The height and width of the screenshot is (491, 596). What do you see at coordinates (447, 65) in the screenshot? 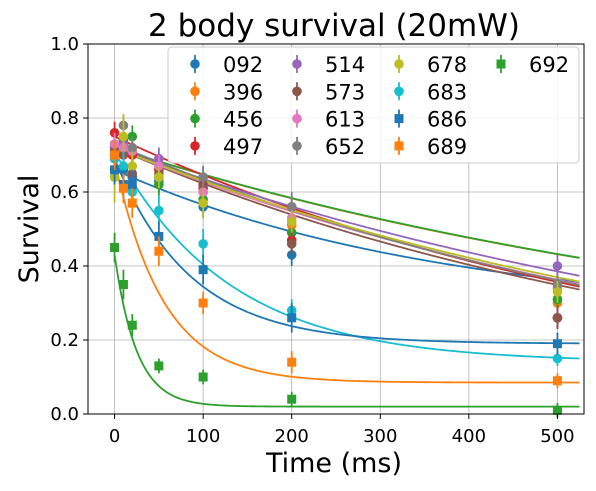
I see `legend-label: 678` at bounding box center [447, 65].